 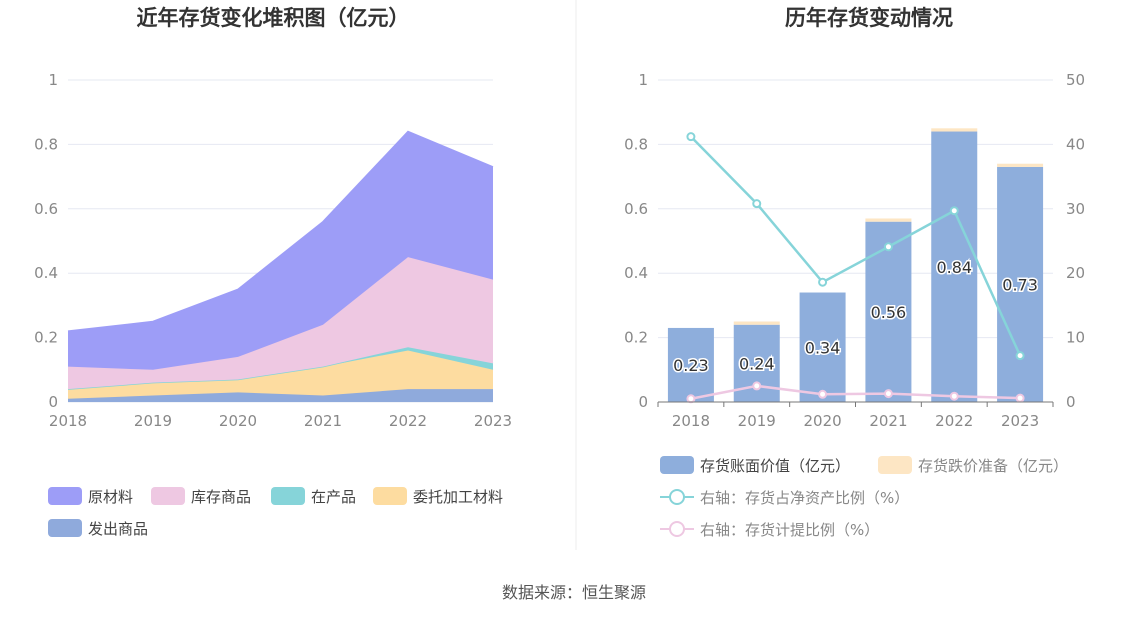 I want to click on area-委托加工材料, so click(x=280, y=374).